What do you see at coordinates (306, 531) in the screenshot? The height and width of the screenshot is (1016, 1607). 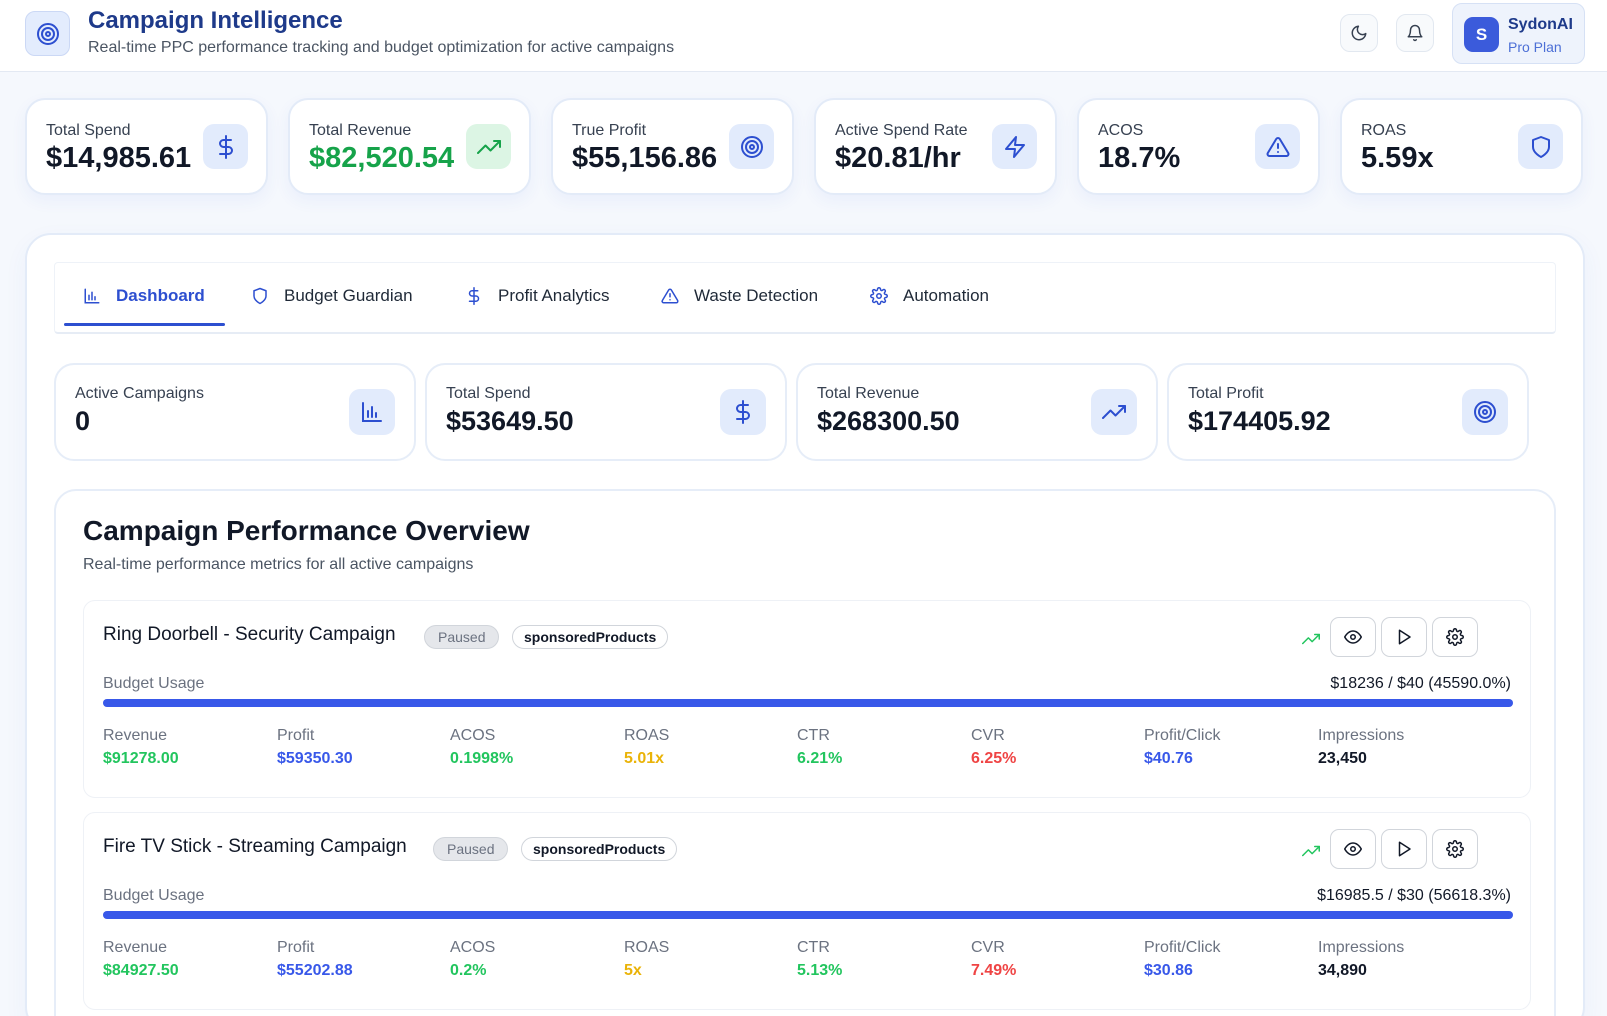 I see `overview-title: Campaign Performance Overview` at bounding box center [306, 531].